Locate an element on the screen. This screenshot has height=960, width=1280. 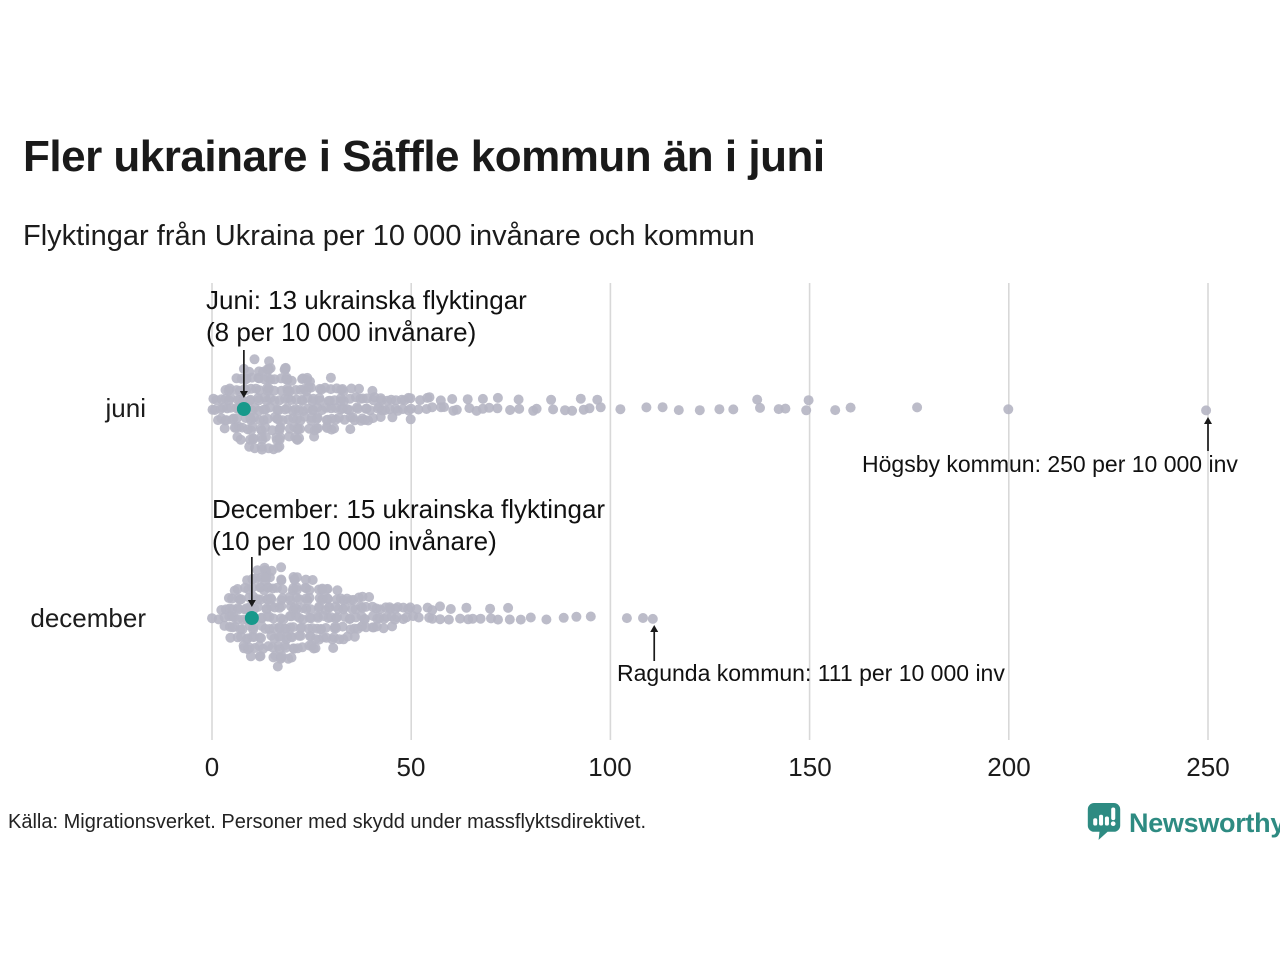
highlight-arrowhead-december is located at coordinates (251, 603).